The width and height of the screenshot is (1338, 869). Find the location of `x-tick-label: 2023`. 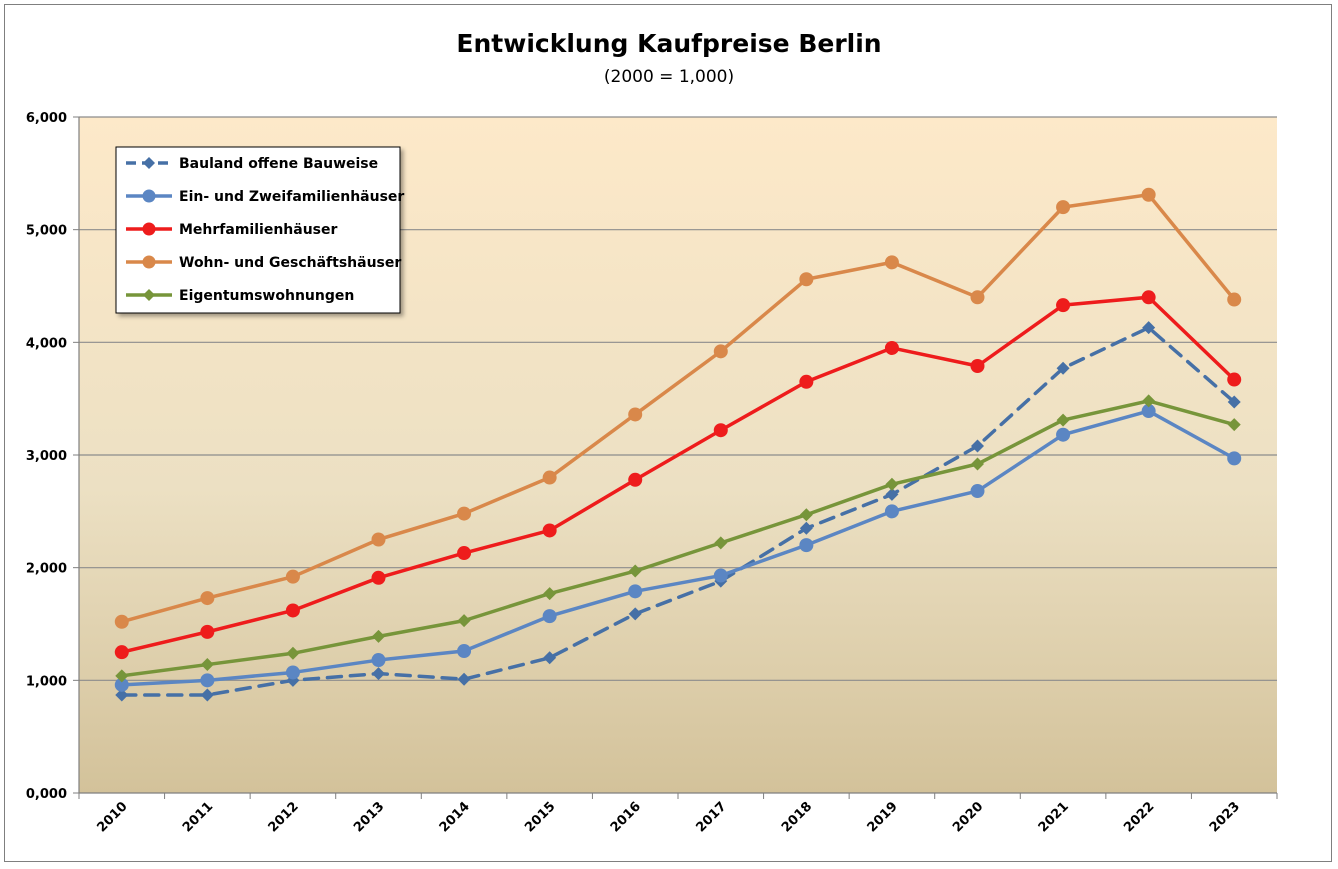

x-tick-label: 2023 is located at coordinates (1225, 817).